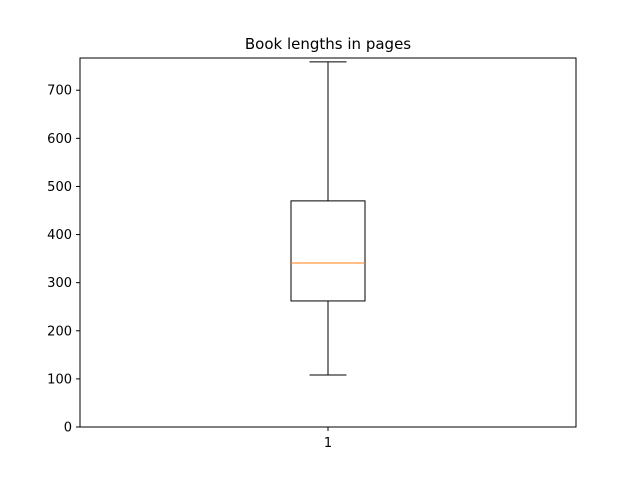  Describe the element at coordinates (59, 91) in the screenshot. I see `y-tick-label: 700` at that location.